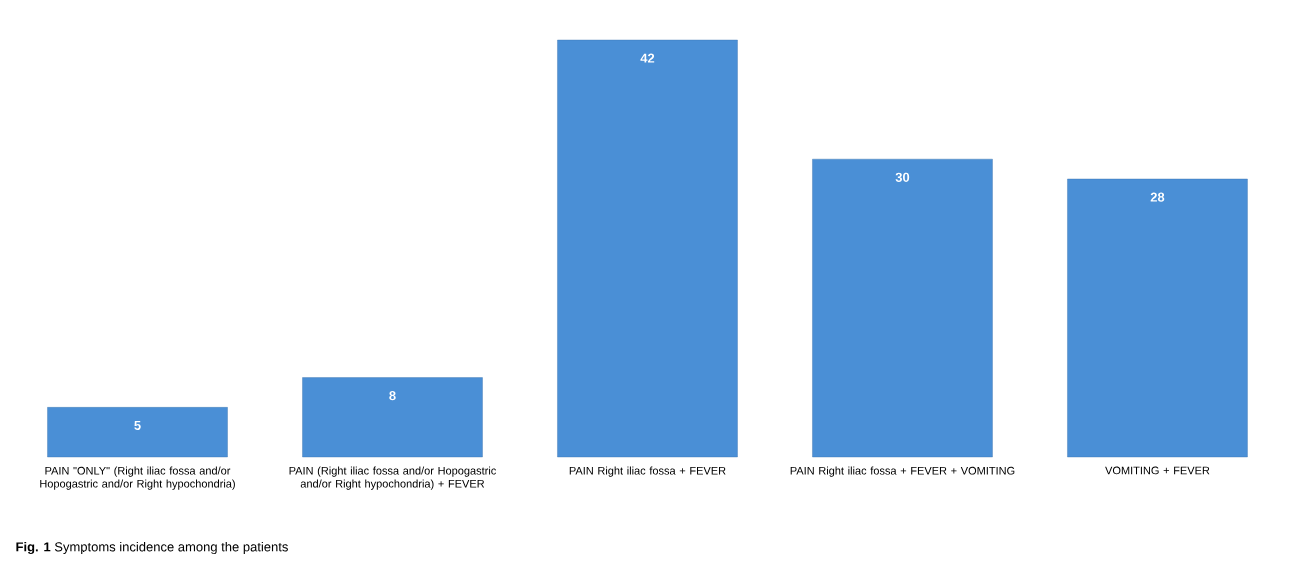  What do you see at coordinates (137, 425) in the screenshot?
I see `data-label: 5` at bounding box center [137, 425].